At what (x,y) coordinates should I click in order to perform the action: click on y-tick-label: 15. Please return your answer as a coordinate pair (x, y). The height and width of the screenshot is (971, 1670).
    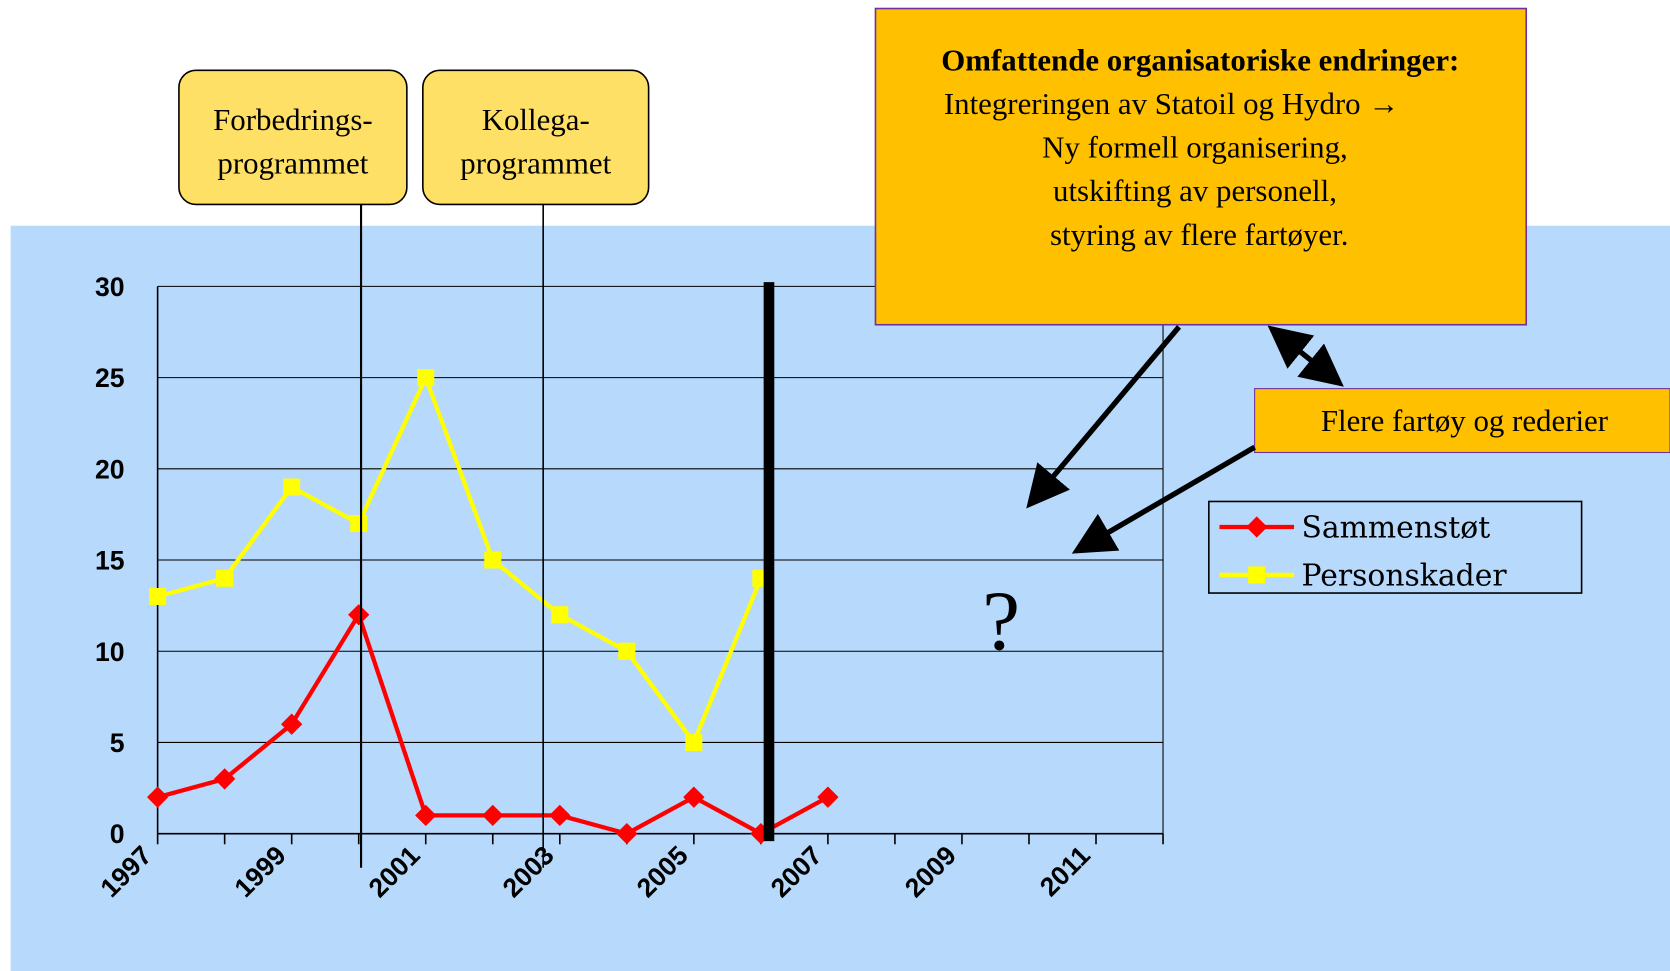
    Looking at the image, I should click on (110, 561).